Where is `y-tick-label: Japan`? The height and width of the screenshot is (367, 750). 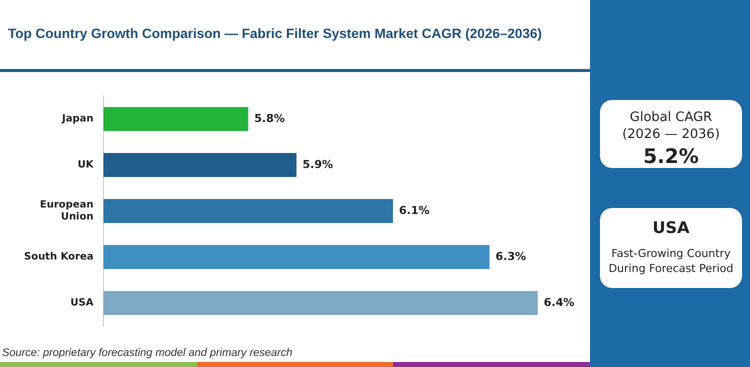
y-tick-label: Japan is located at coordinates (77, 119).